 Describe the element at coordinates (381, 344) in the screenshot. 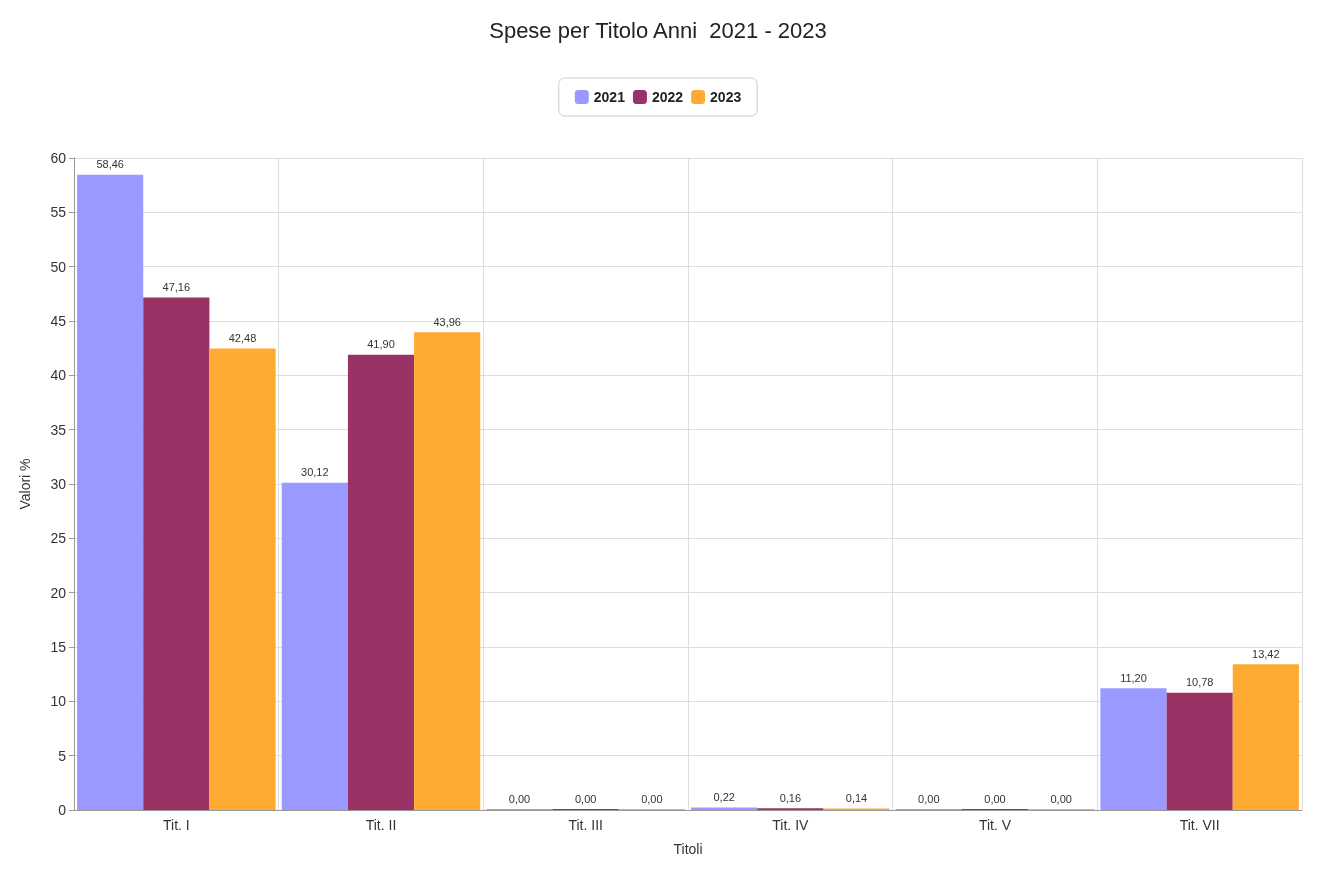

I see `data-label: 41,90` at that location.